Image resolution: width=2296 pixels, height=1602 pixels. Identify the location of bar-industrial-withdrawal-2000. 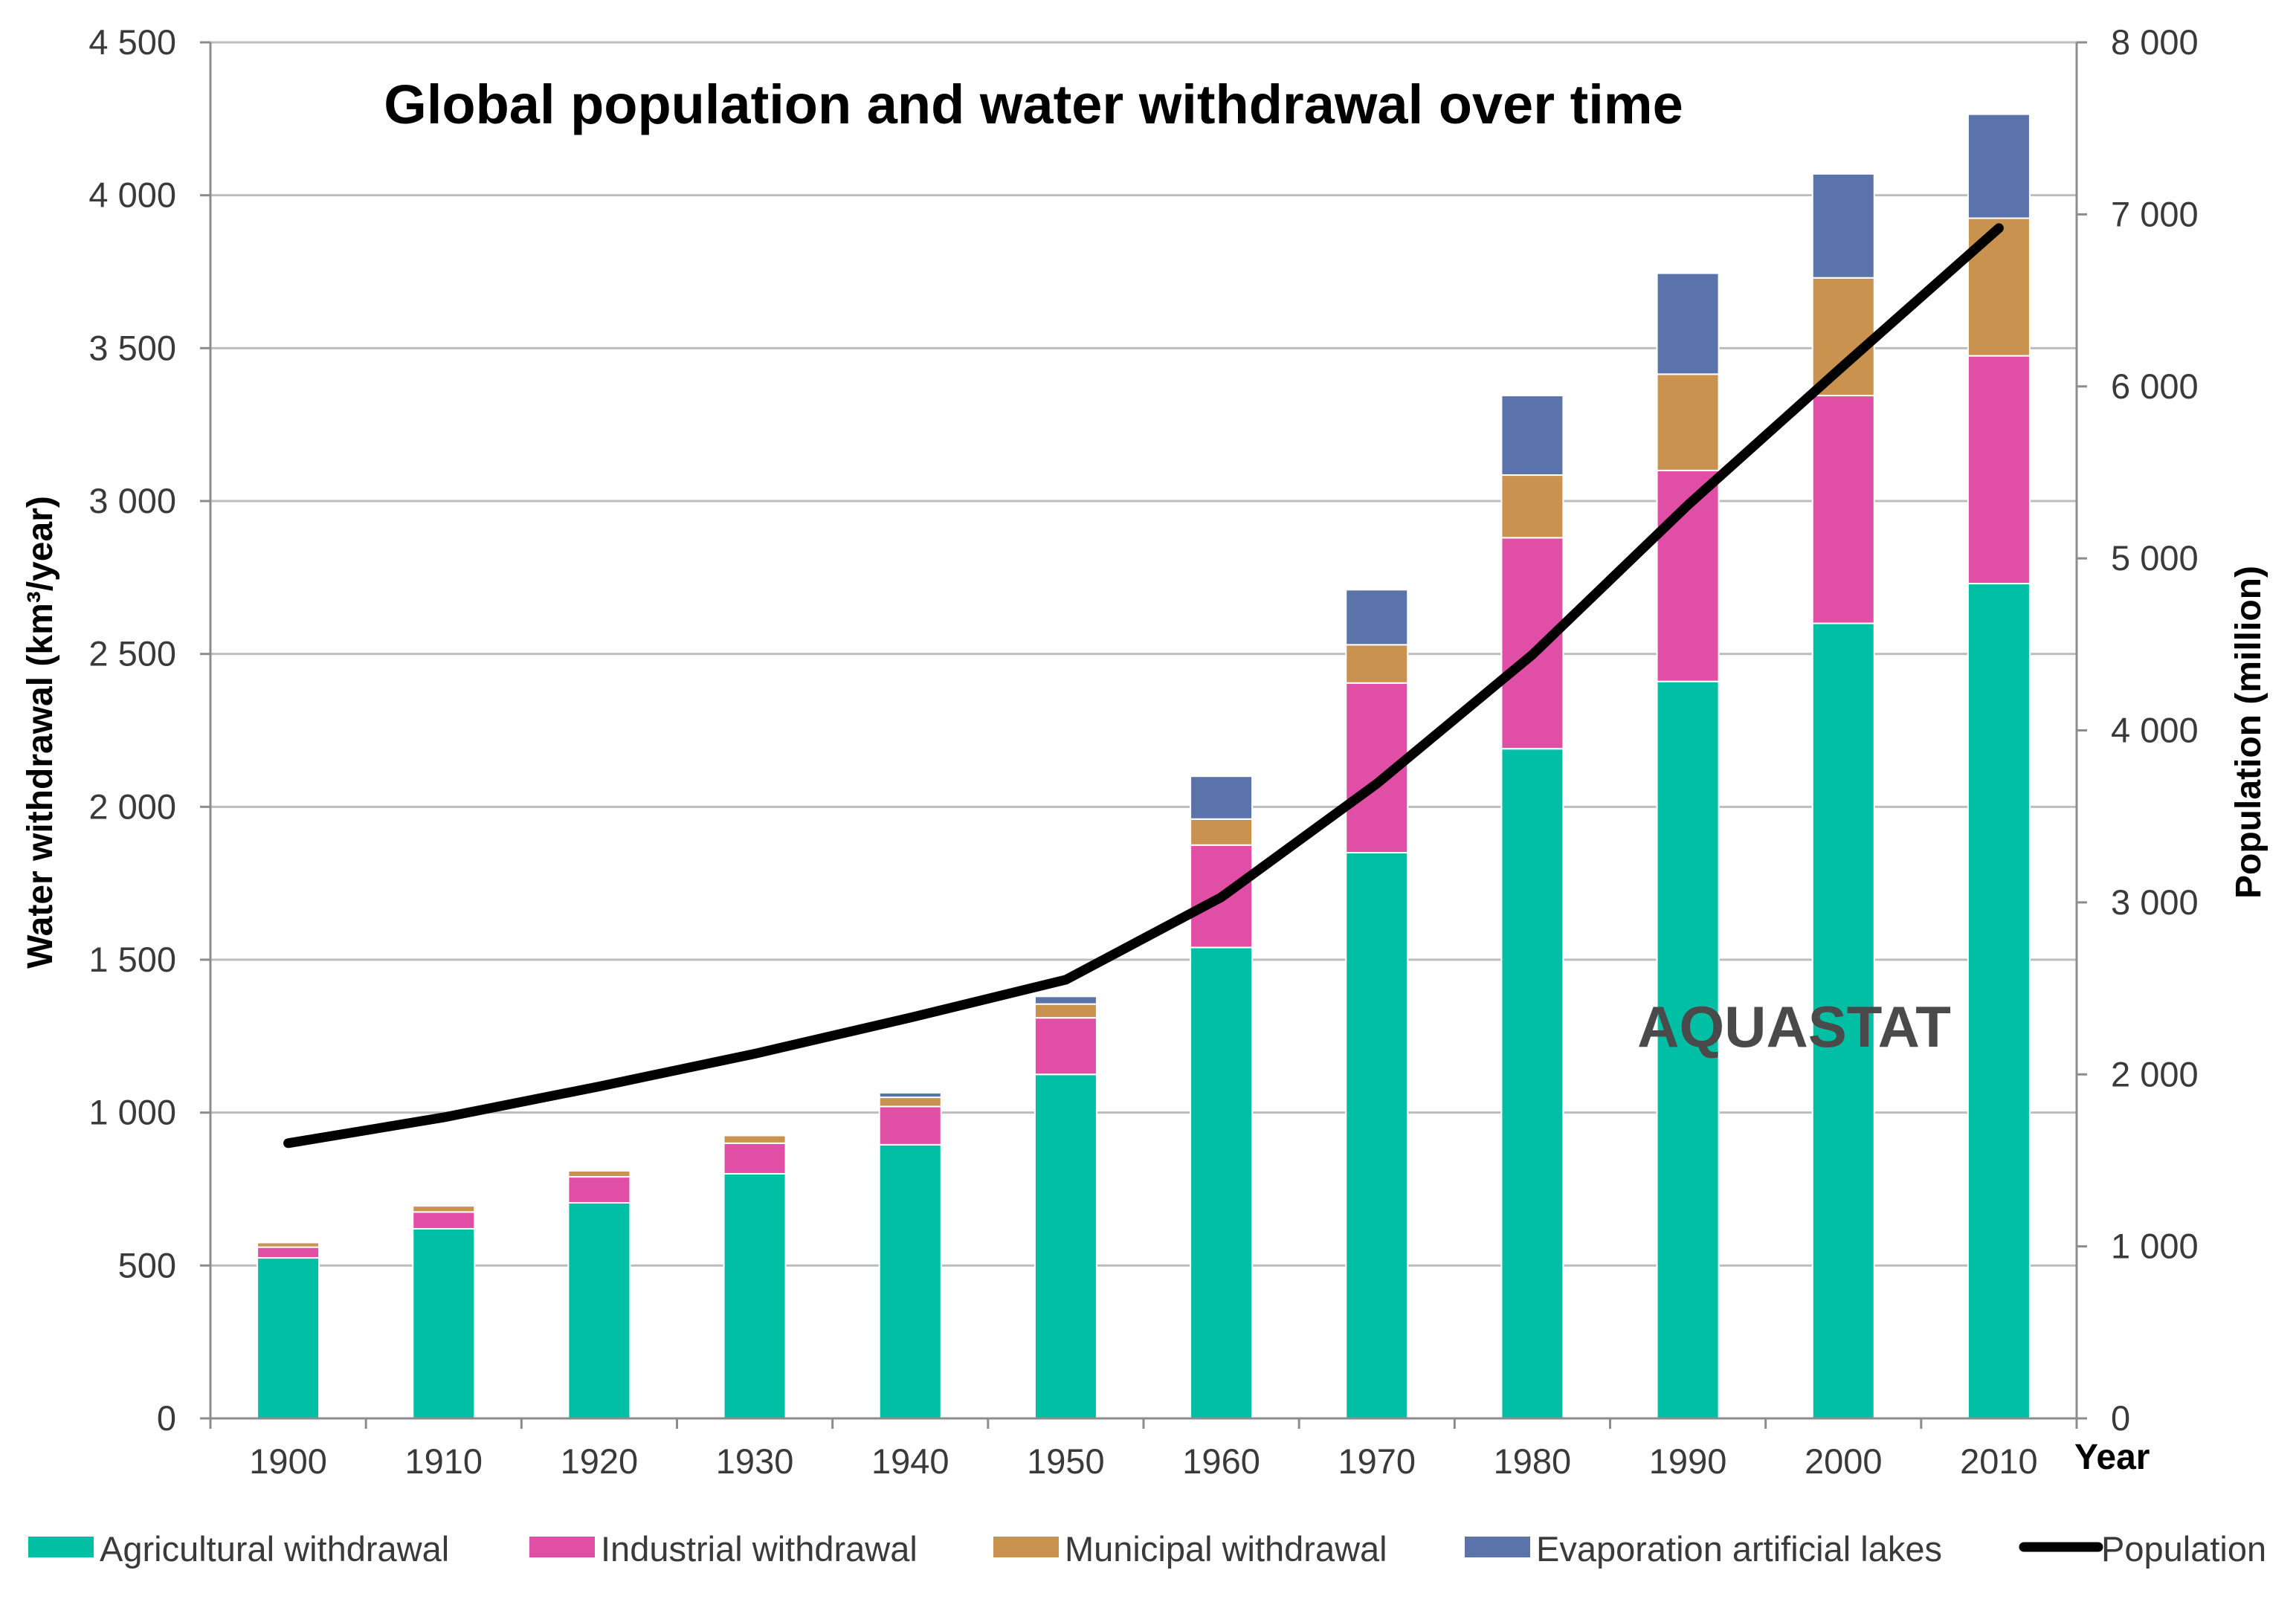
(1843, 510).